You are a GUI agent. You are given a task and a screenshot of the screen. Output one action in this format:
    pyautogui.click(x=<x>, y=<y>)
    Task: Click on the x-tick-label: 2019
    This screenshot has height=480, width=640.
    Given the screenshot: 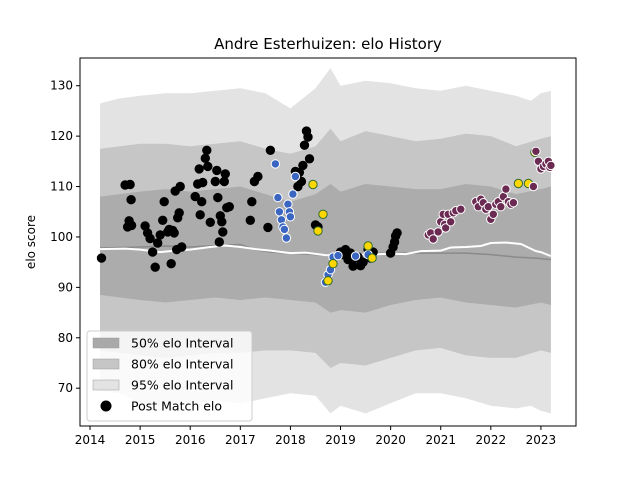 What is the action you would take?
    pyautogui.click(x=340, y=440)
    